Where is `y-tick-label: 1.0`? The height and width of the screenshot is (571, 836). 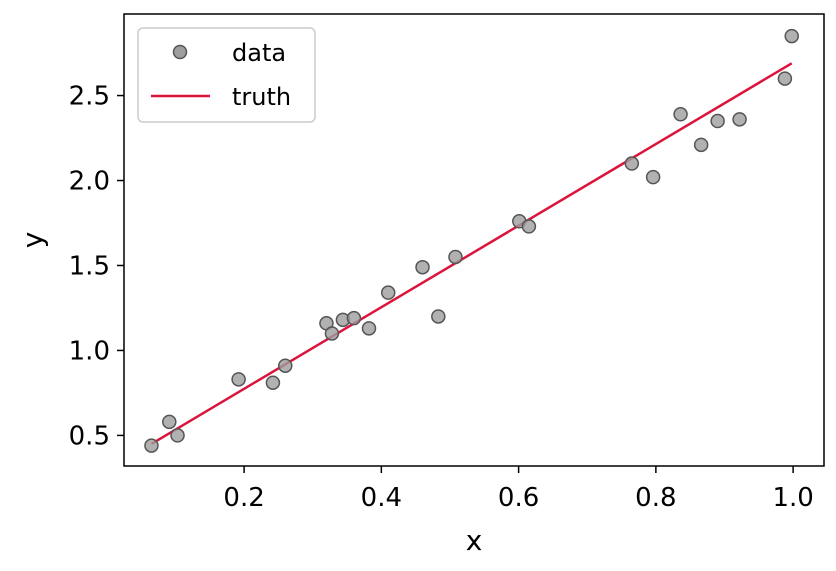
y-tick-label: 1.0 is located at coordinates (89, 351).